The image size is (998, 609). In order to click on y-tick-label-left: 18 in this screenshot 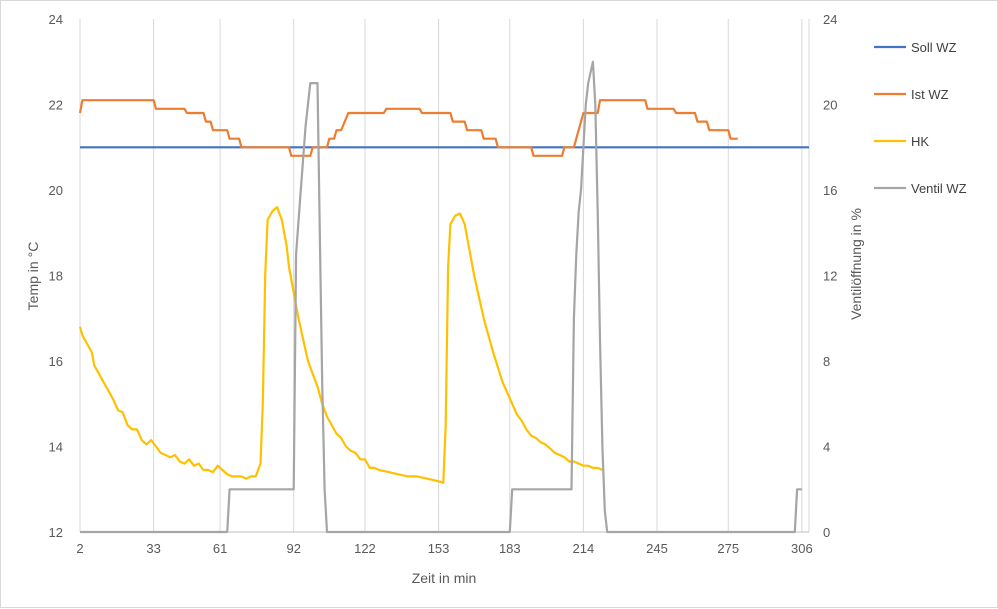, I will do `click(56, 276)`.